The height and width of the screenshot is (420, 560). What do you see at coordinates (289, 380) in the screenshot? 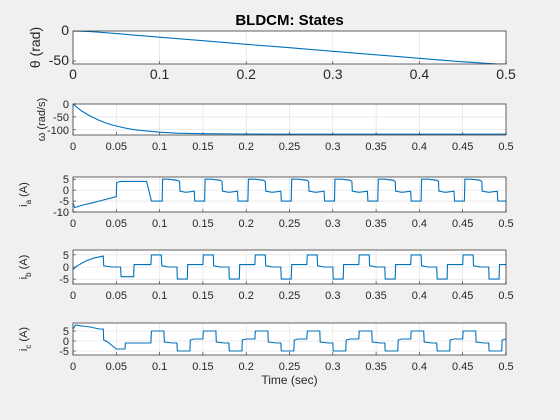
I see `x-axis-label: Time (sec)` at bounding box center [289, 380].